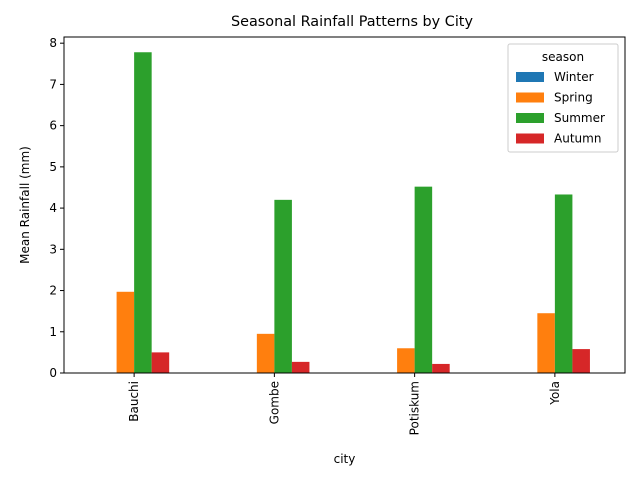 Image resolution: width=640 pixels, height=480 pixels. What do you see at coordinates (563, 57) in the screenshot?
I see `legend-title: season` at bounding box center [563, 57].